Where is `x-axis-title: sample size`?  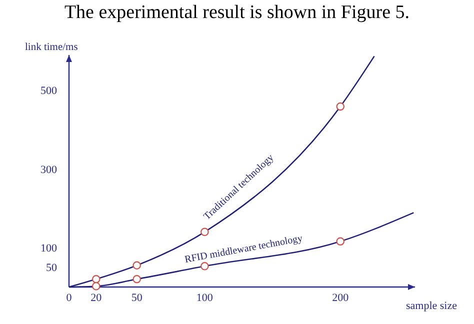 x-axis-title: sample size is located at coordinates (432, 306).